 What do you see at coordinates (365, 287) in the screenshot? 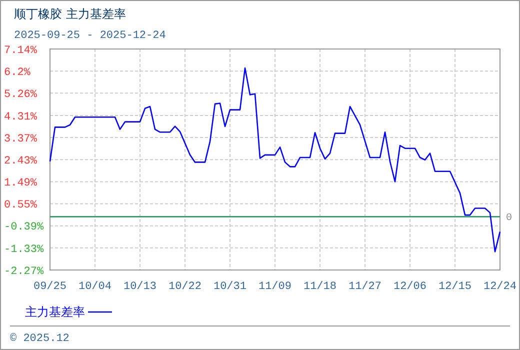
I see `x-tick-label: 11/27` at bounding box center [365, 287].